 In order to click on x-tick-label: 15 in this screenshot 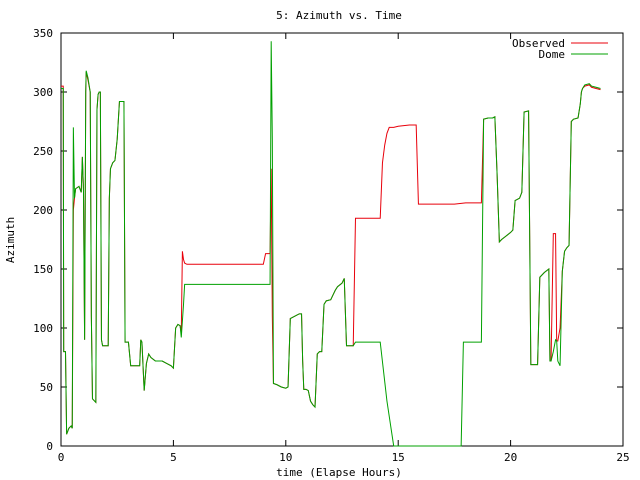, I will do `click(398, 457)`.